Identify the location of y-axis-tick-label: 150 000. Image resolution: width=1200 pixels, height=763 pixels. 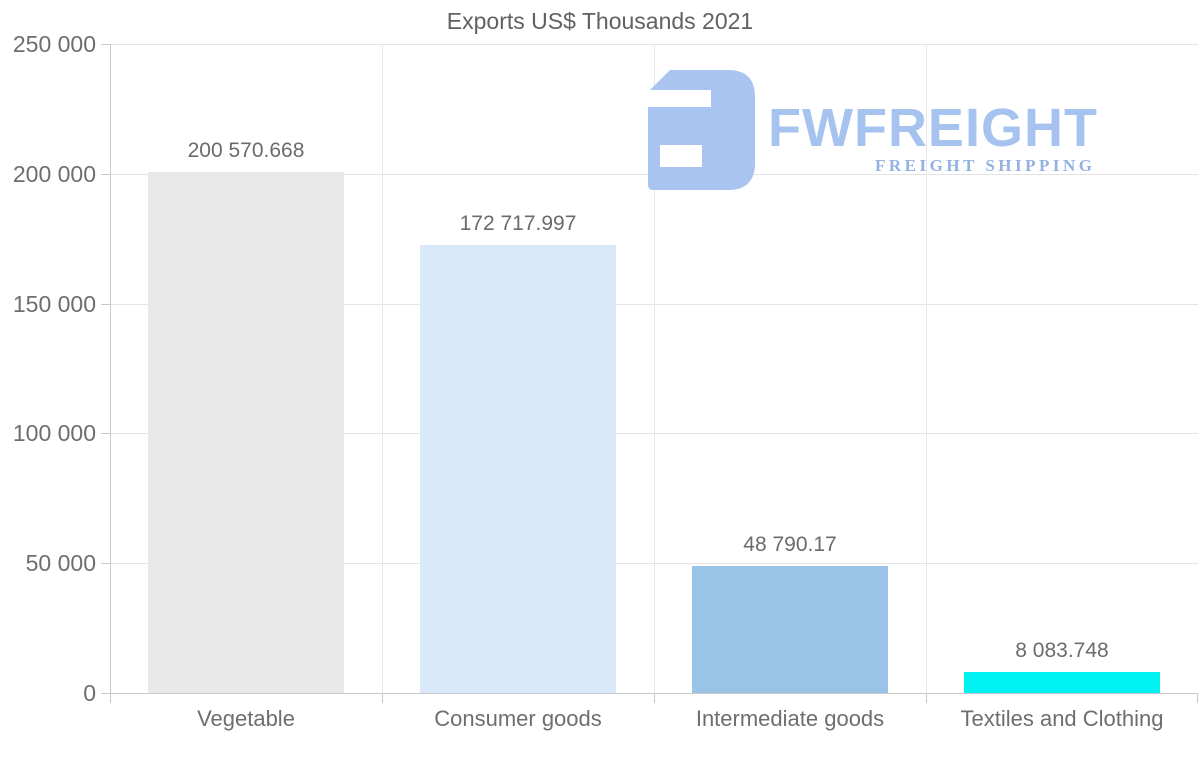
(54, 303).